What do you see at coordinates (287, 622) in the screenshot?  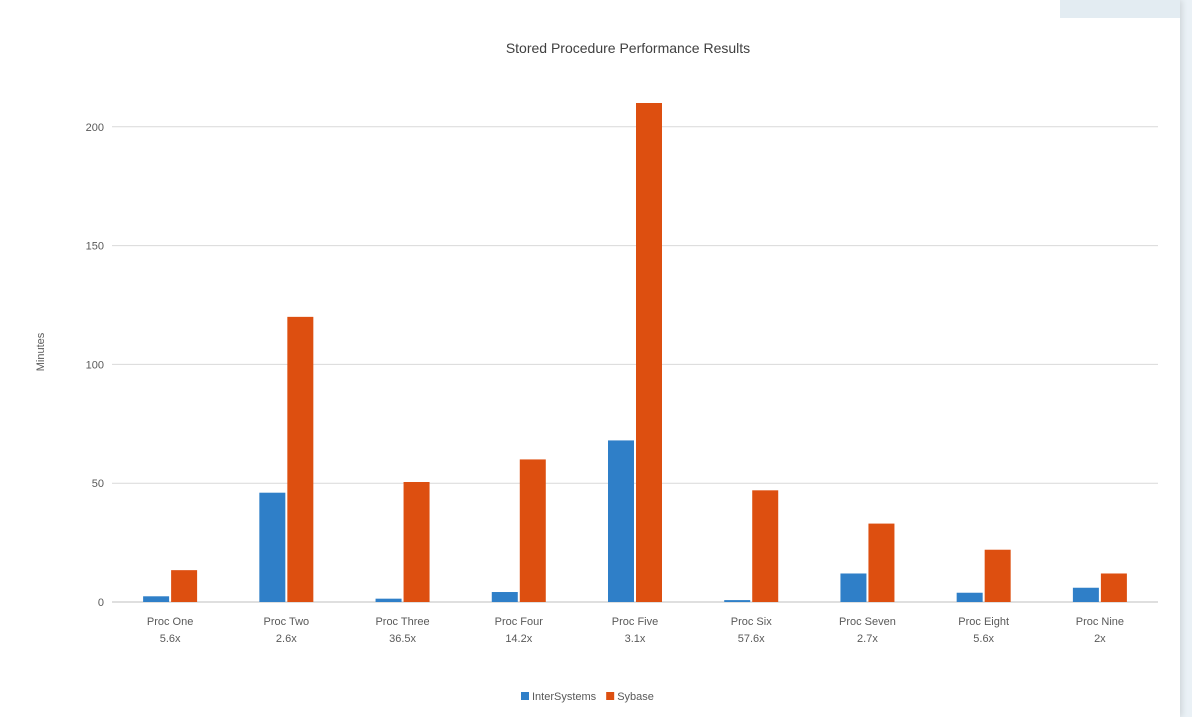 I see `x-category-label: Proc Two` at bounding box center [287, 622].